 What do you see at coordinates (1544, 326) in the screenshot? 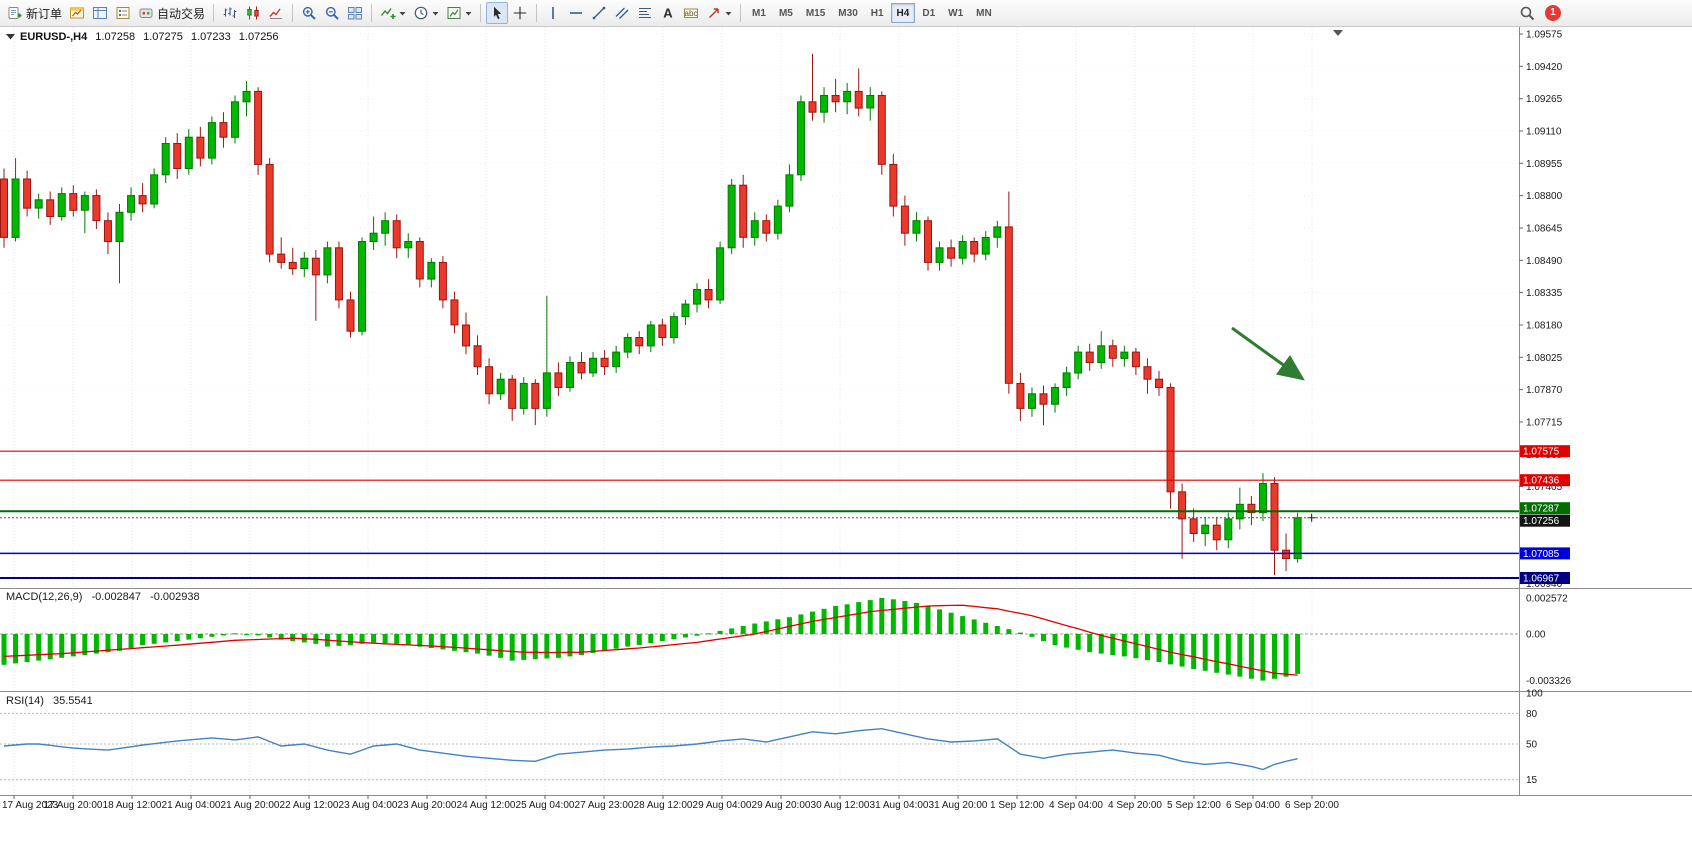
I see `svg-text: 1.08180` at bounding box center [1544, 326].